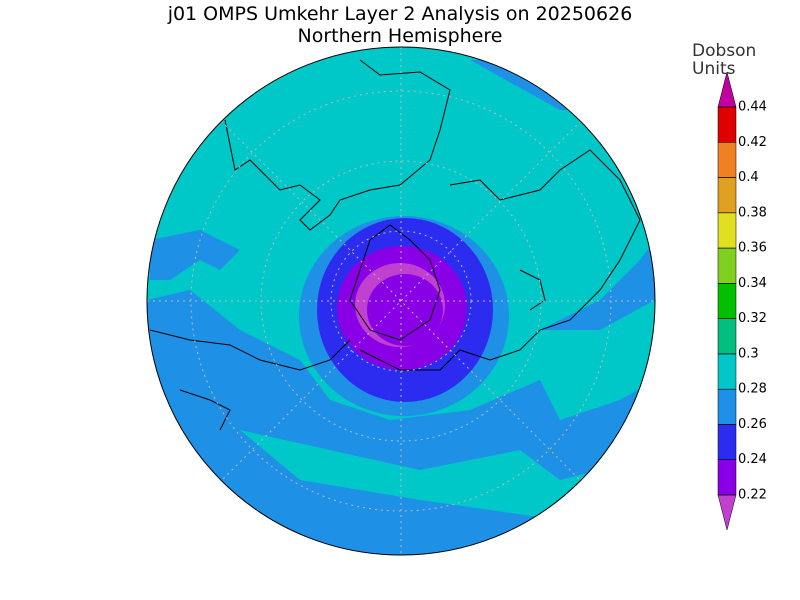 This screenshot has height=600, width=800. I want to click on colorbar-tick-label: 0.22, so click(752, 495).